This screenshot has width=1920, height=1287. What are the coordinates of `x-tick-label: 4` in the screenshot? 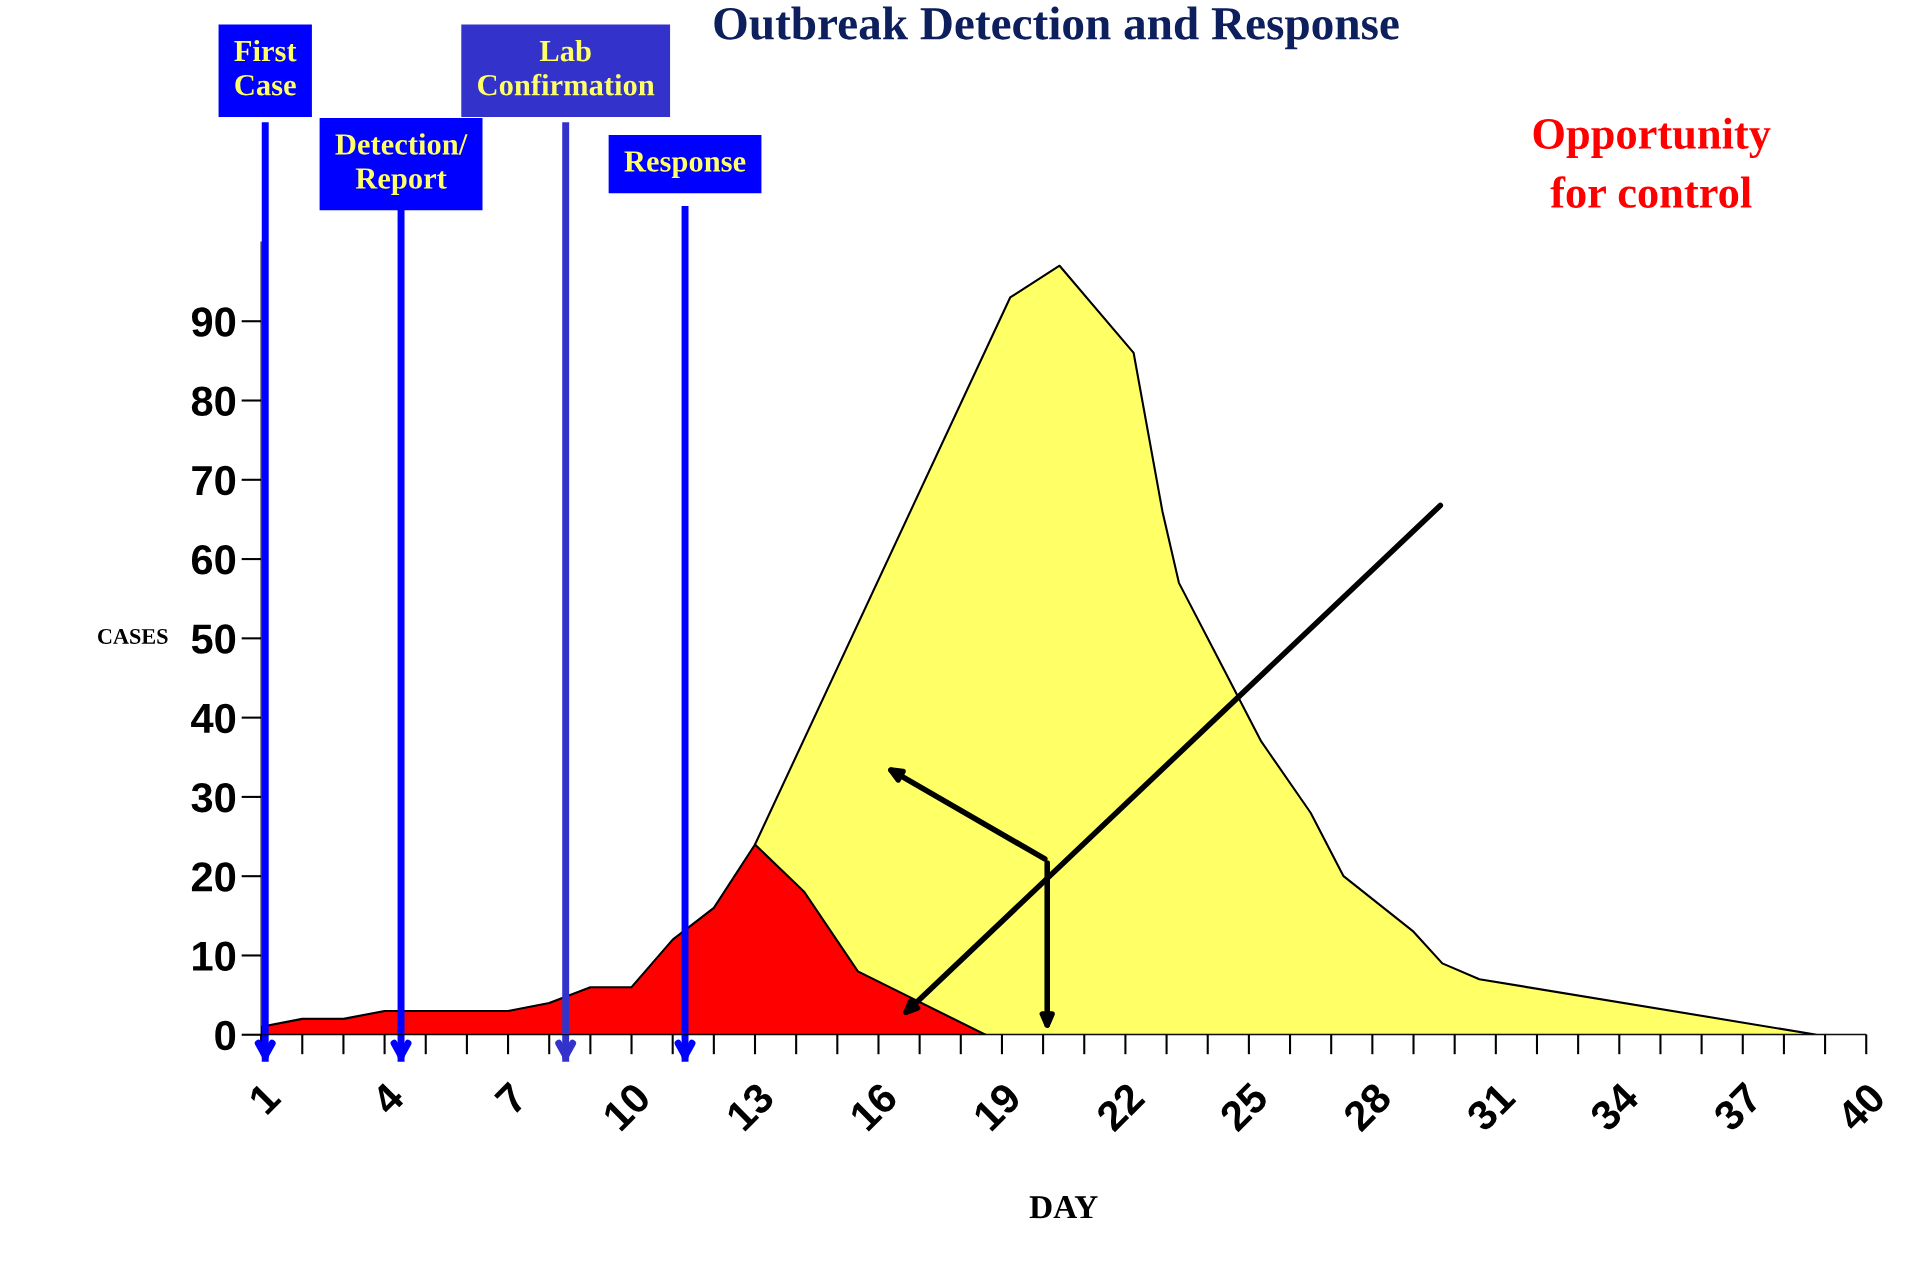 It's located at (387, 1098).